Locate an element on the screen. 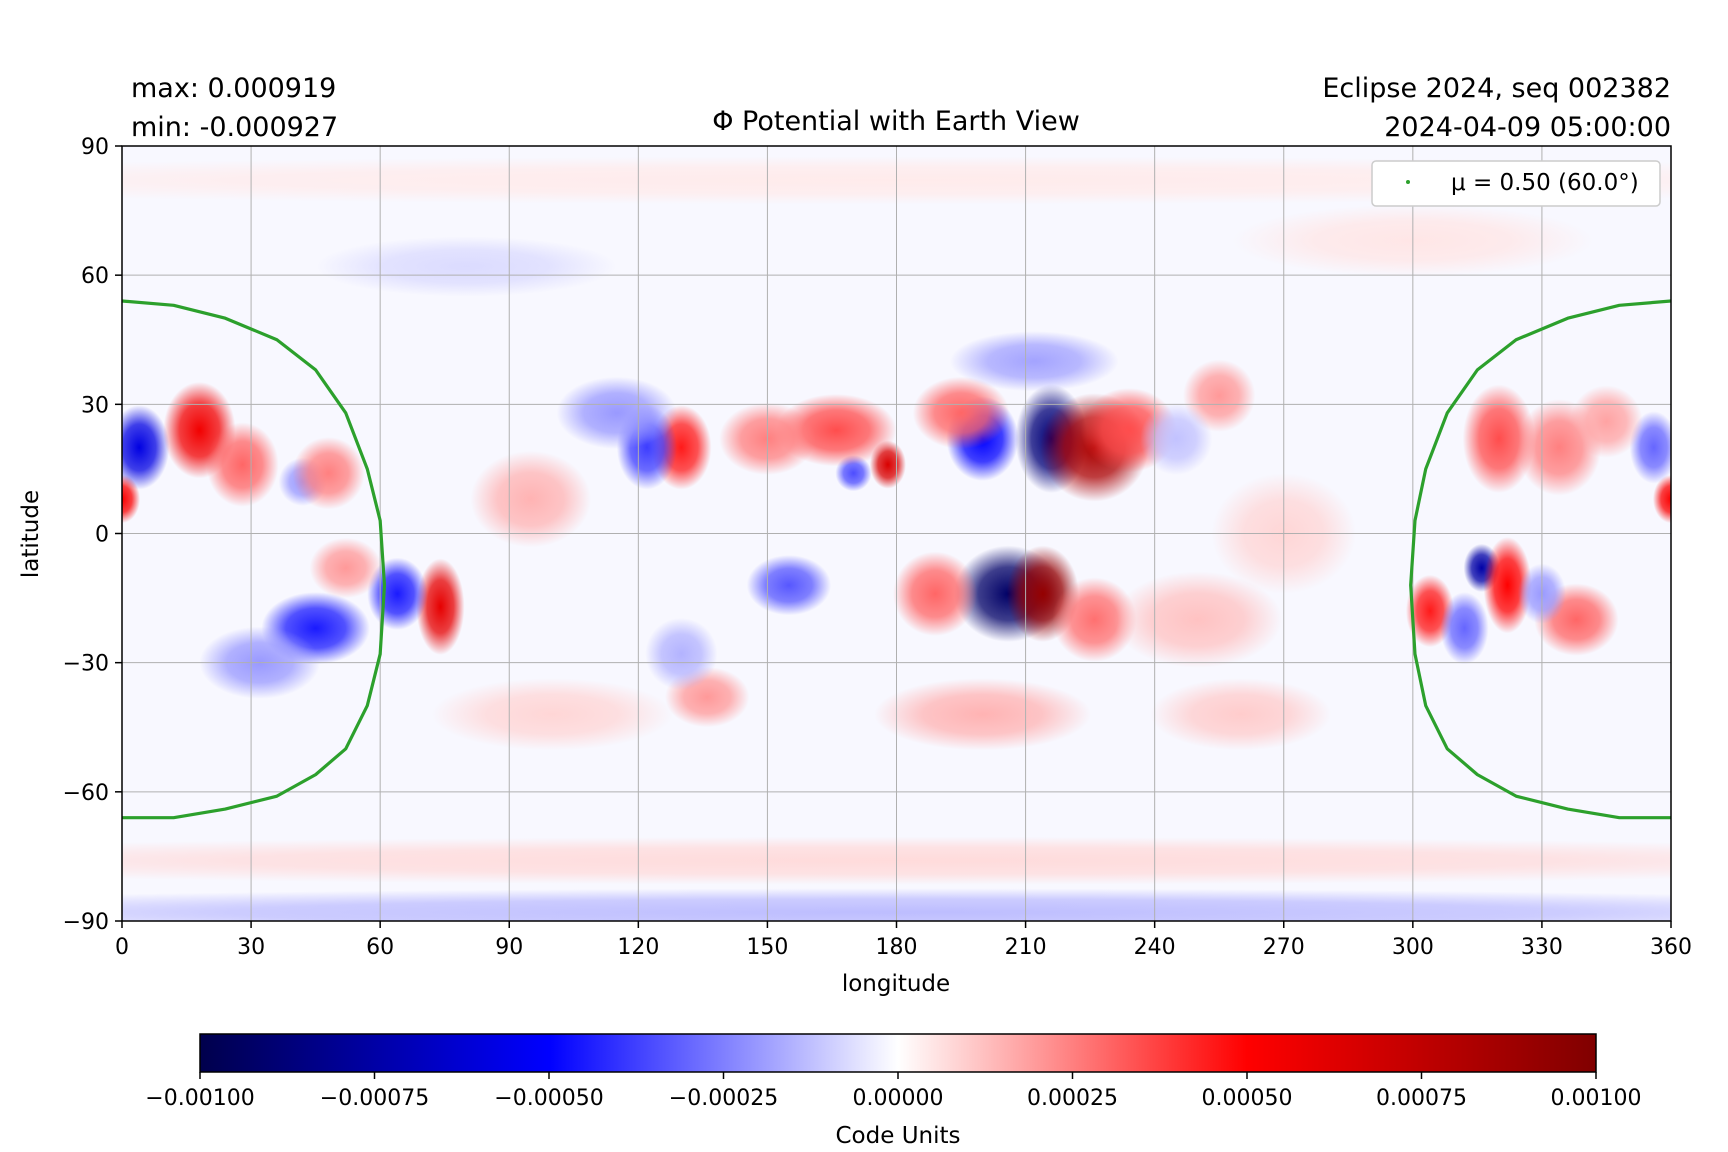  y-tick-label: −30 is located at coordinates (86, 664).